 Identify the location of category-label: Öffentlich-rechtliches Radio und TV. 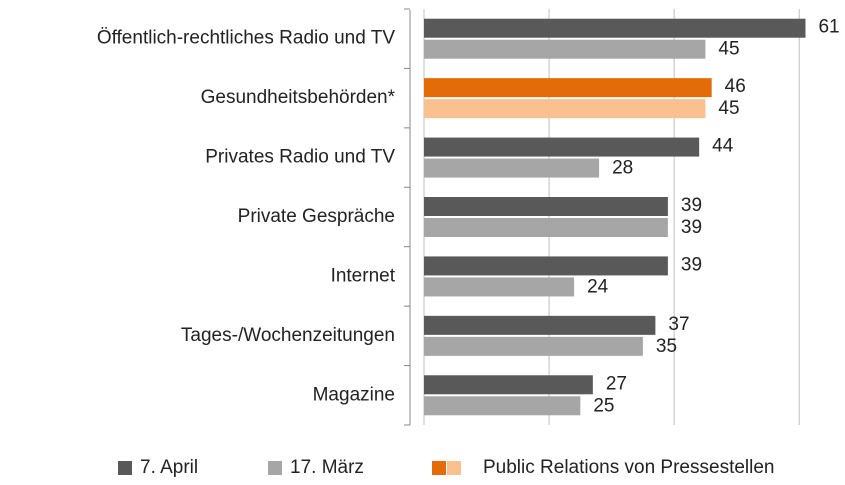
(246, 38).